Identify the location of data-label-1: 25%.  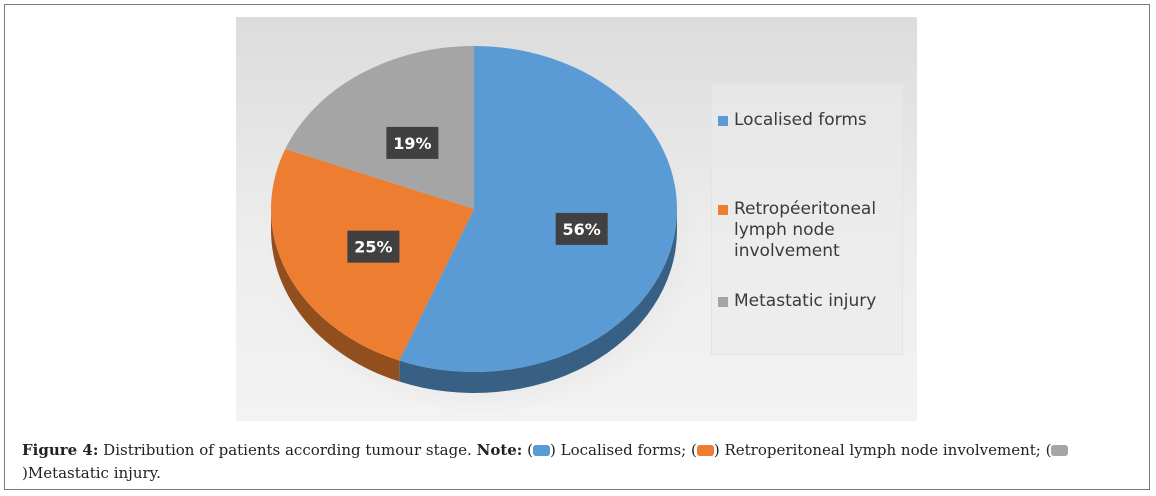
(373, 246).